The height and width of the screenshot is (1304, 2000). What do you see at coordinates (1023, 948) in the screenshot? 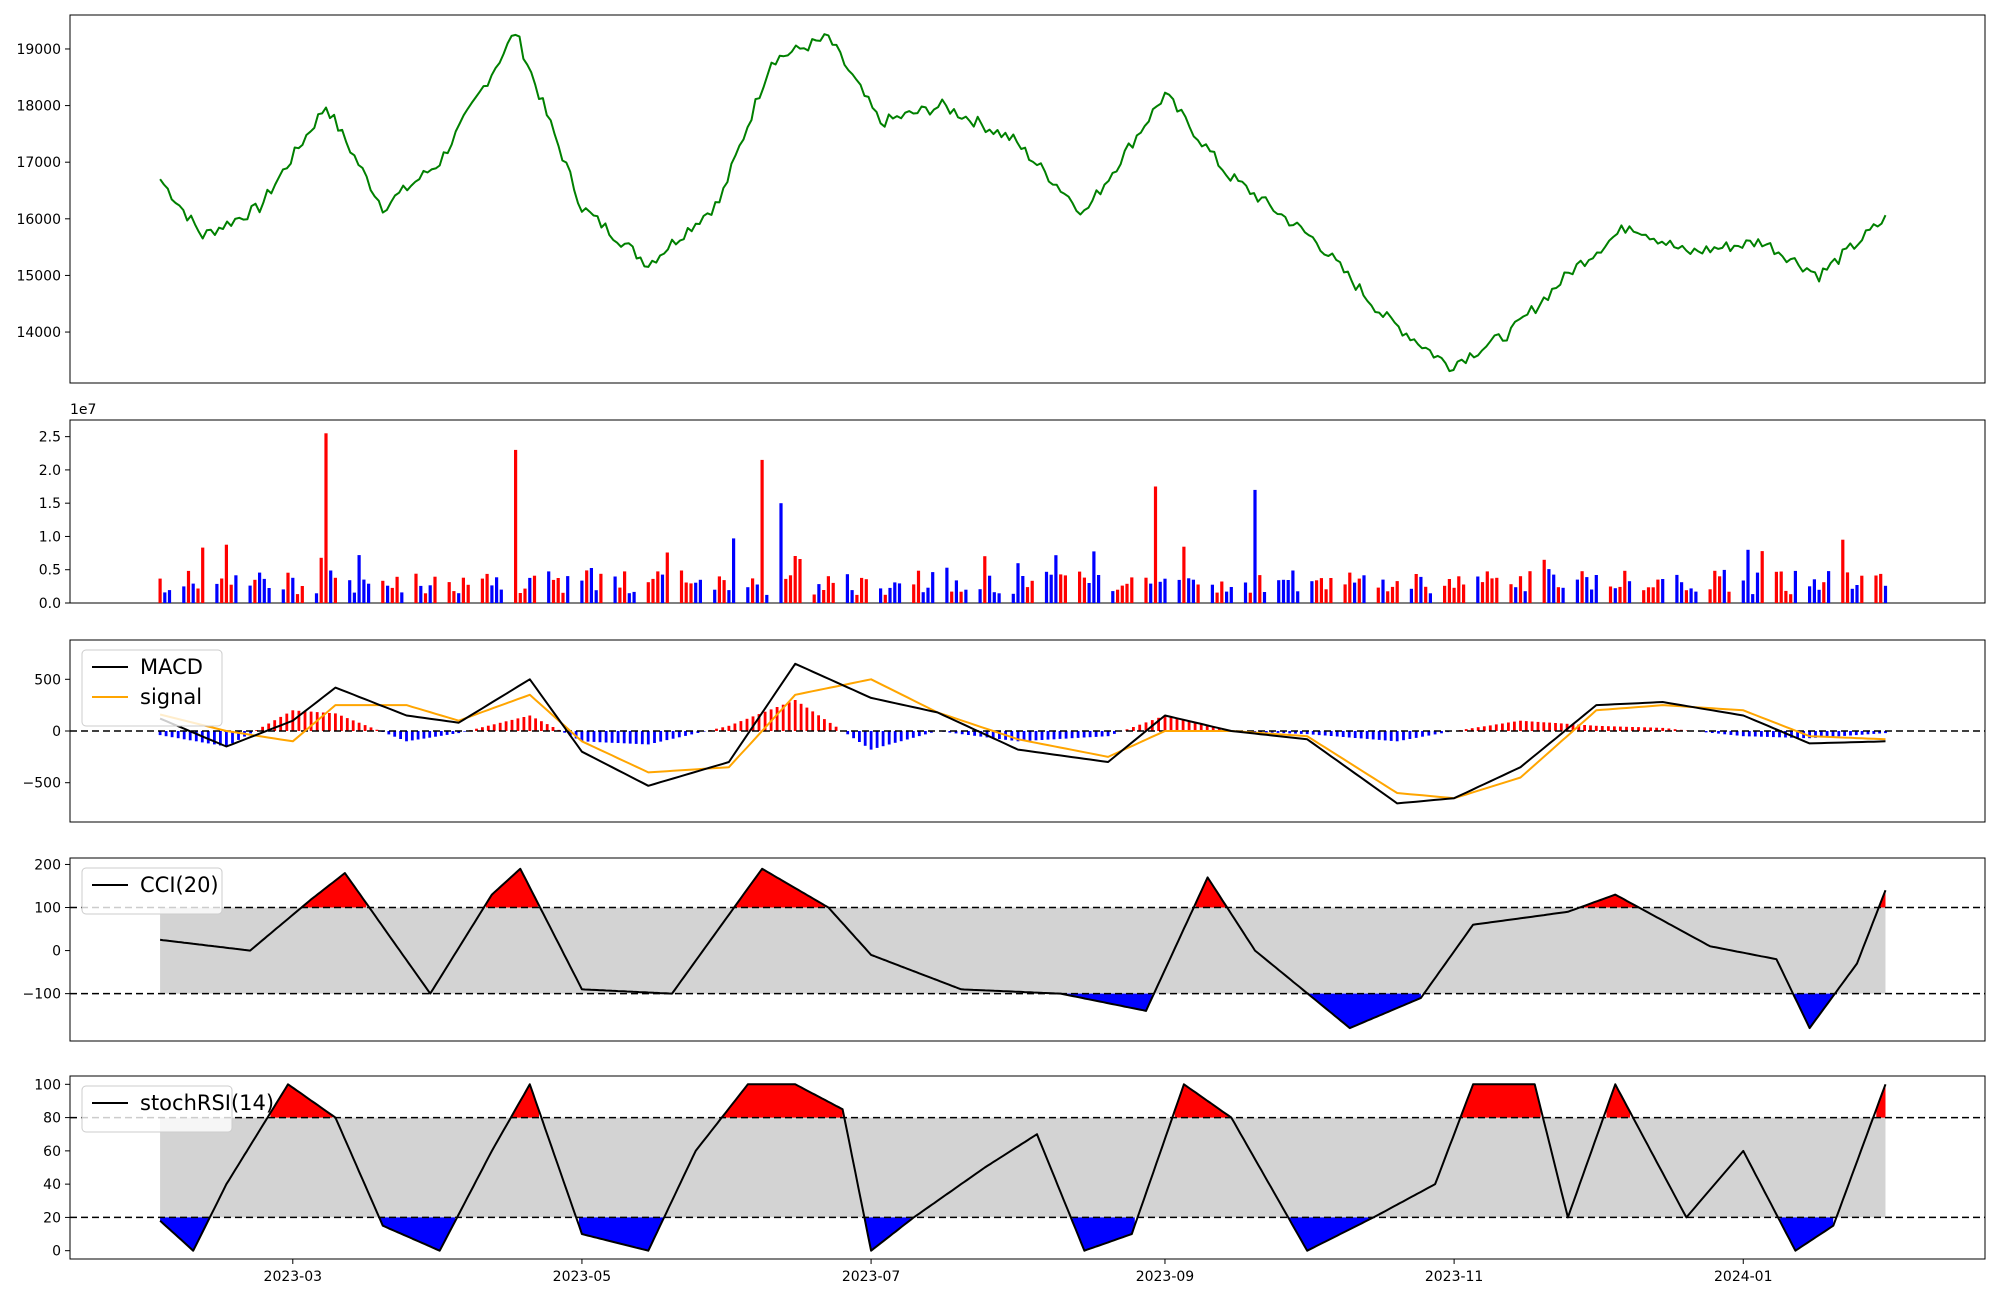
I see `oscillator-line` at bounding box center [1023, 948].